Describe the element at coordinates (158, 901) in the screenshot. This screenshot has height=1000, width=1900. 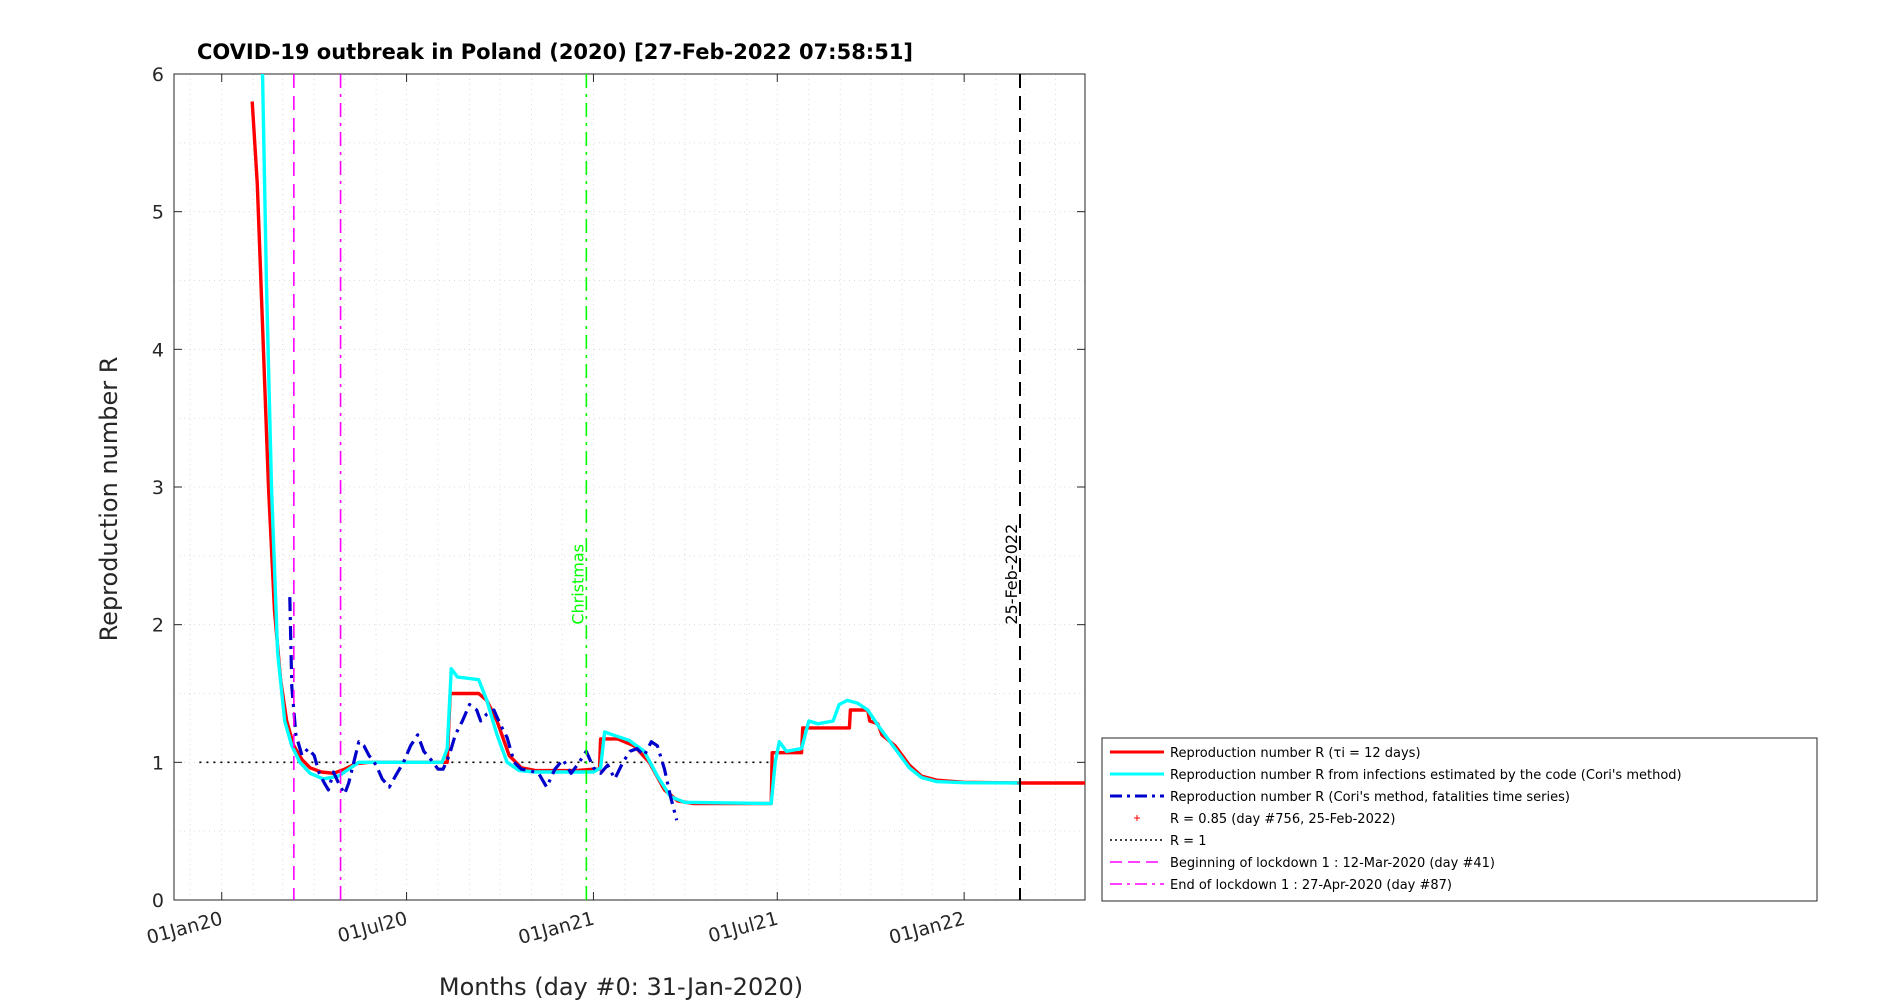
I see `y-tick-label: 0` at that location.